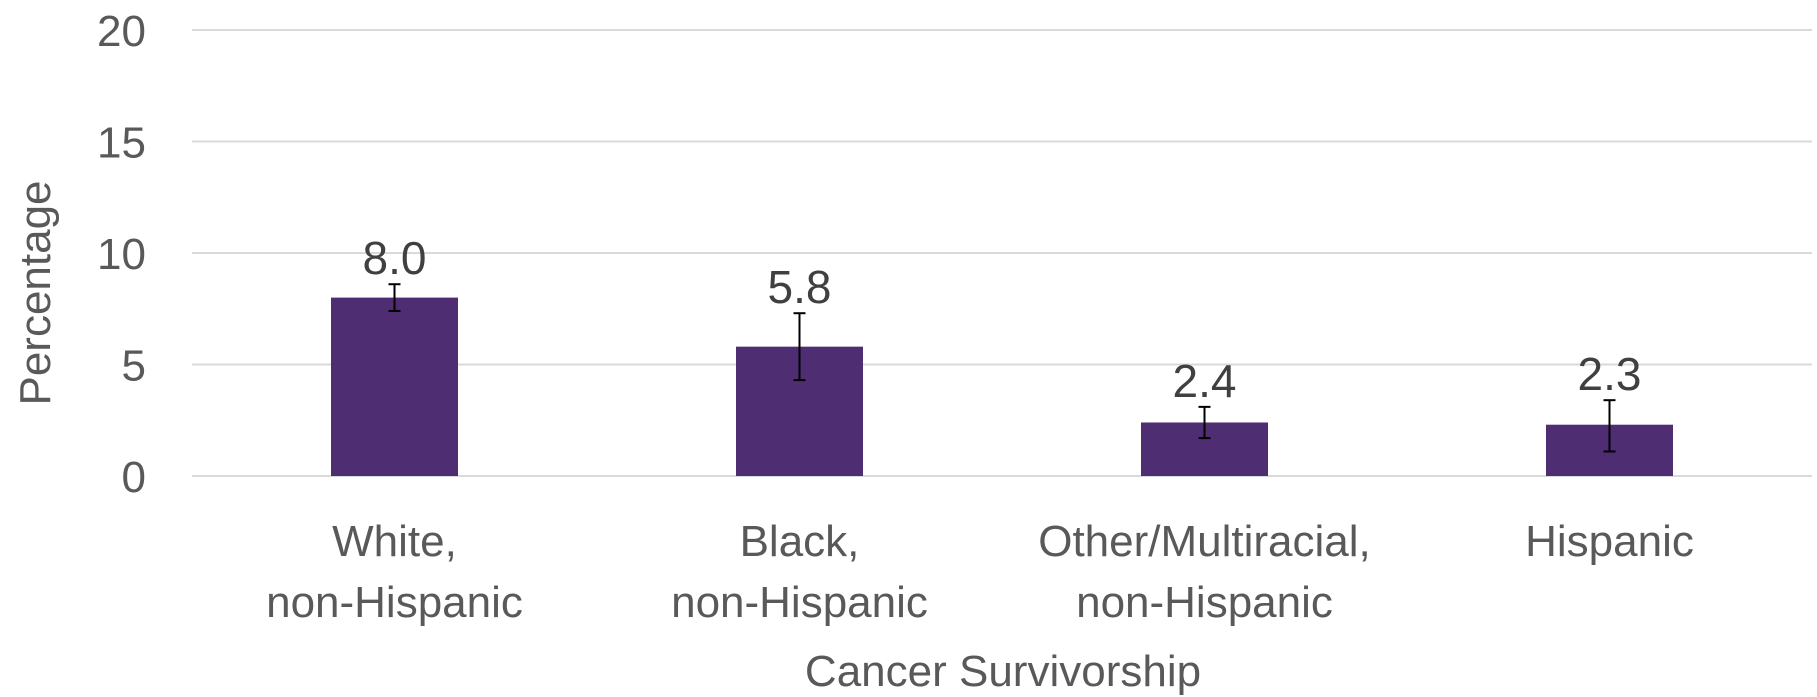 Image resolution: width=1817 pixels, height=697 pixels. I want to click on category-label-line: Black,, so click(800, 541).